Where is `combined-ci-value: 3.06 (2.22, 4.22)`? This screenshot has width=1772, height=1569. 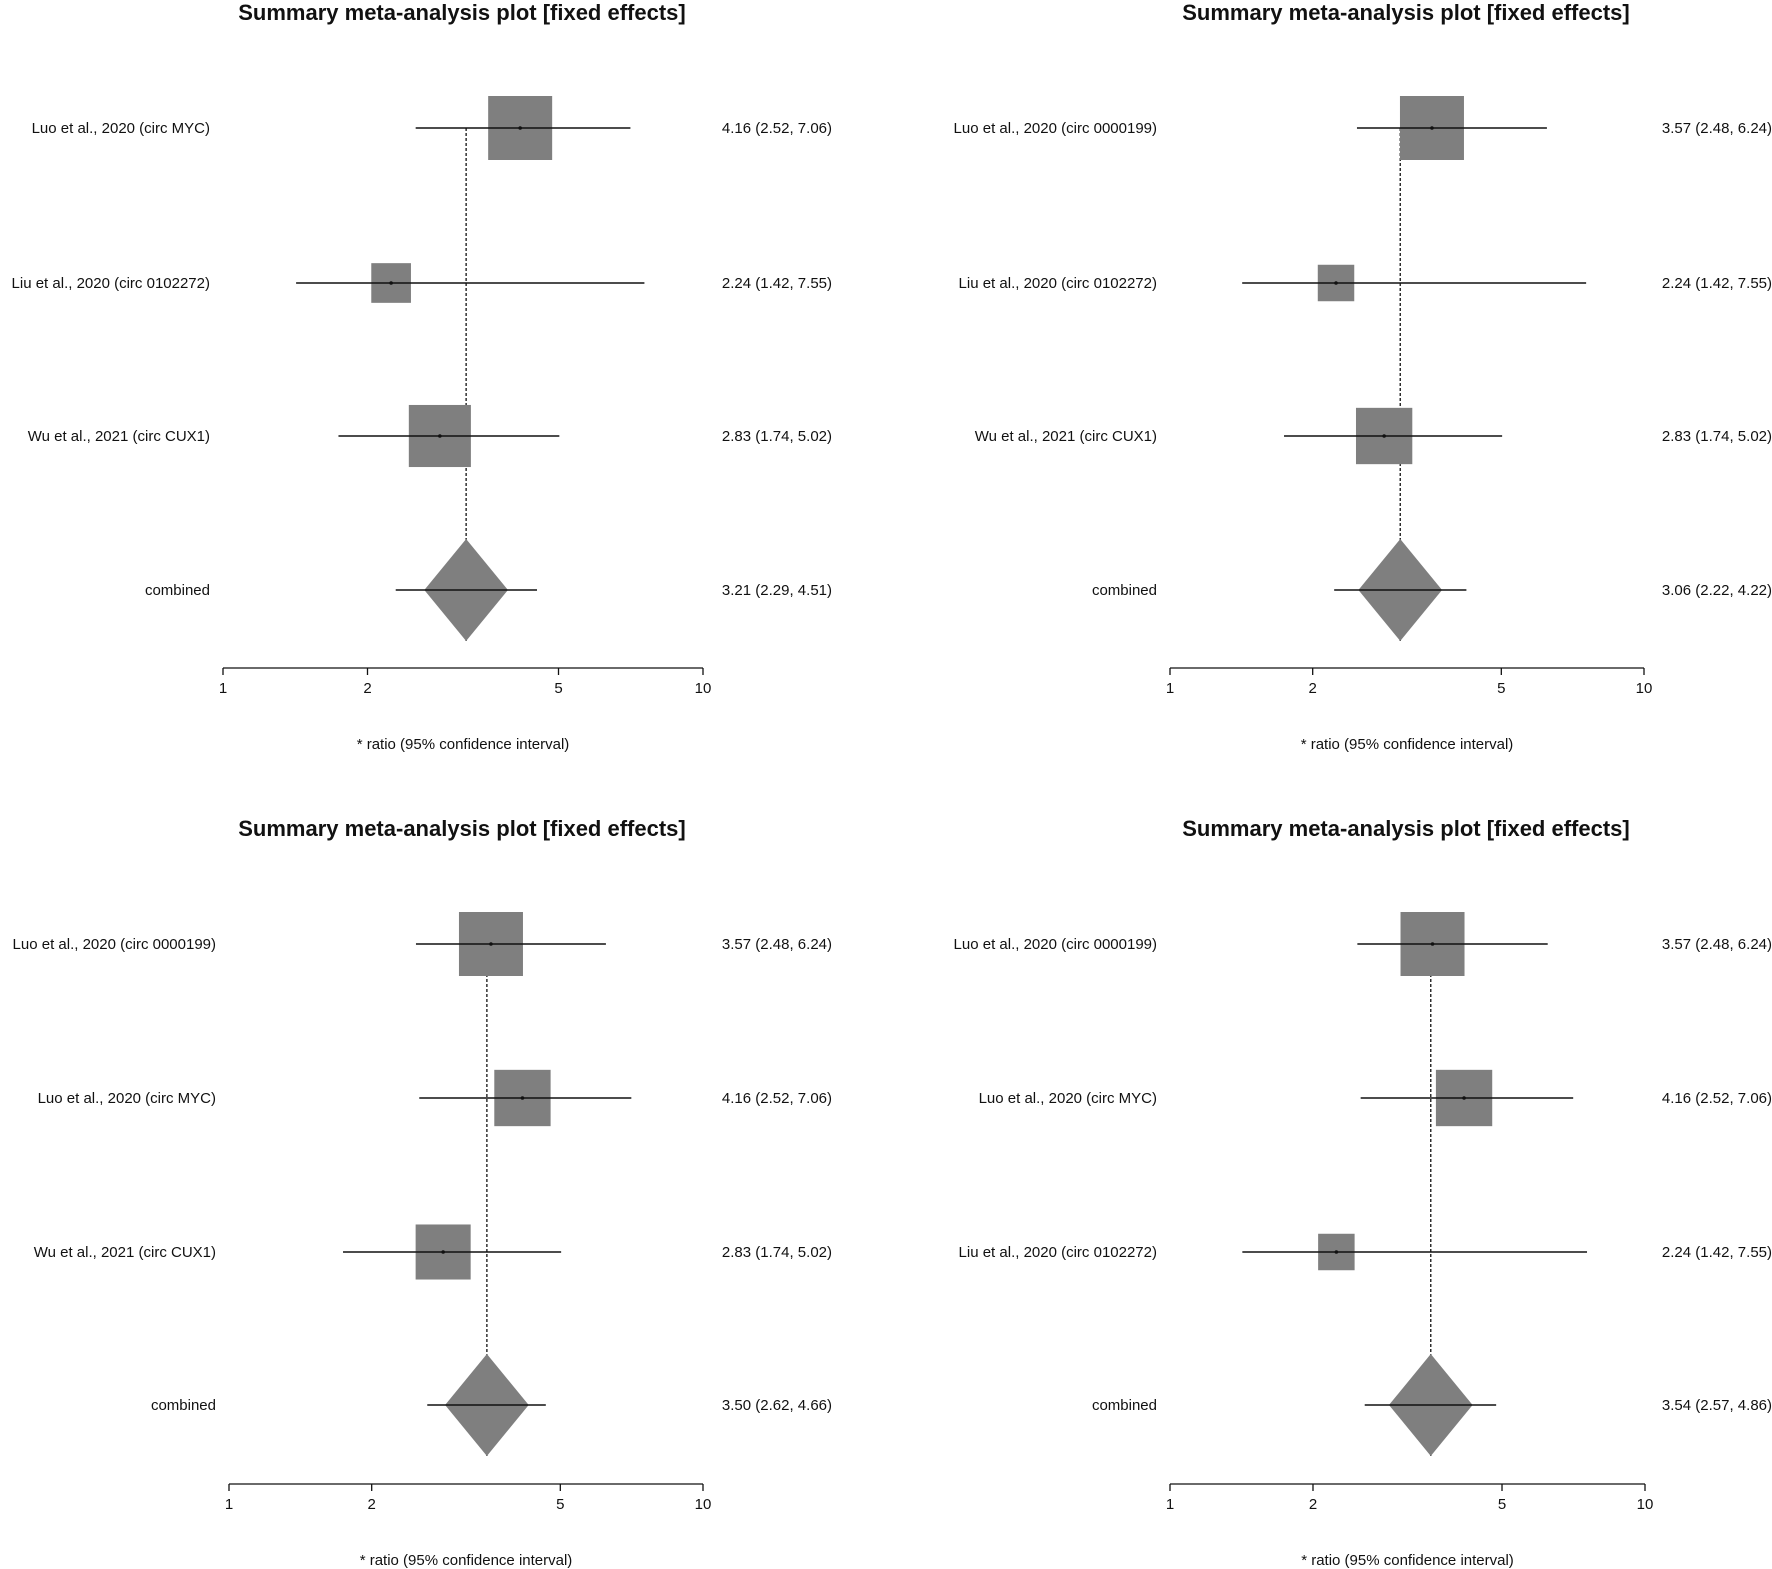 combined-ci-value: 3.06 (2.22, 4.22) is located at coordinates (1717, 590).